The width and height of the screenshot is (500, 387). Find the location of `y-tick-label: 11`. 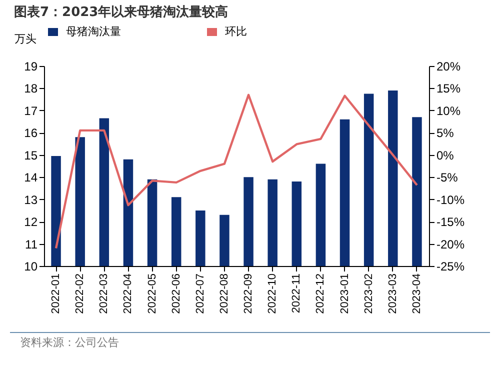

y-tick-label: 11 is located at coordinates (31, 244).